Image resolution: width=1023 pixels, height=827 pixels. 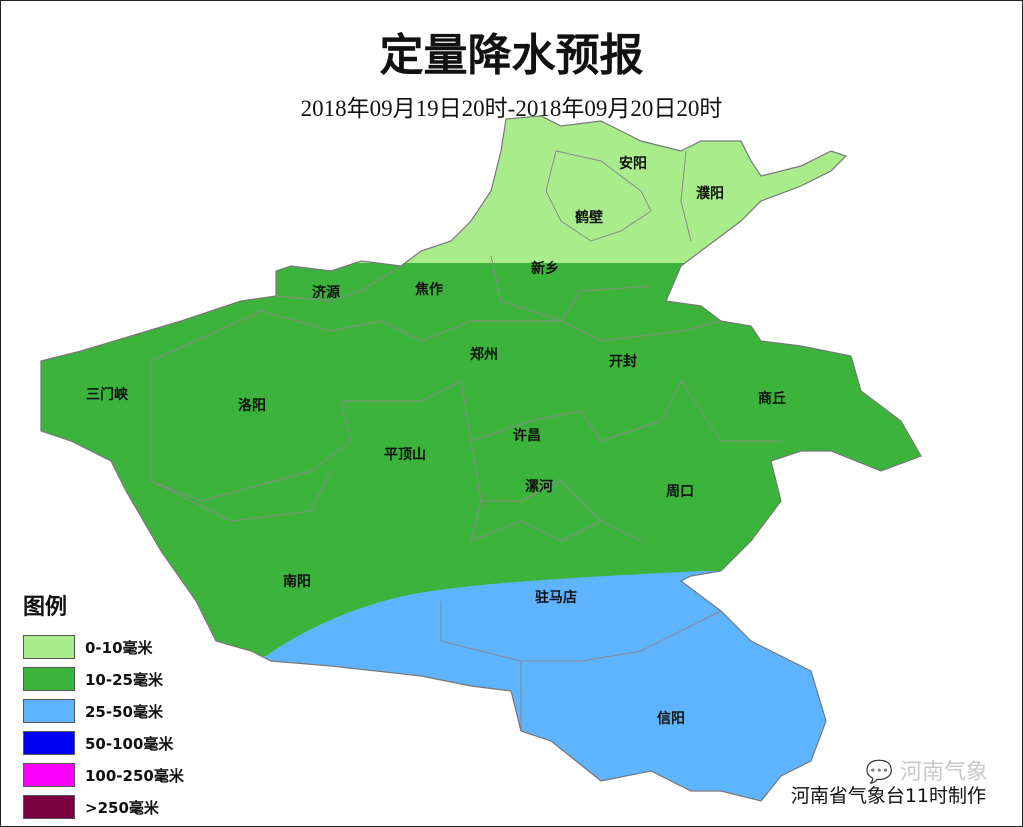 I want to click on map-subtitle: 2018年09月19日20时-2018年09月20日20时, so click(x=511, y=108).